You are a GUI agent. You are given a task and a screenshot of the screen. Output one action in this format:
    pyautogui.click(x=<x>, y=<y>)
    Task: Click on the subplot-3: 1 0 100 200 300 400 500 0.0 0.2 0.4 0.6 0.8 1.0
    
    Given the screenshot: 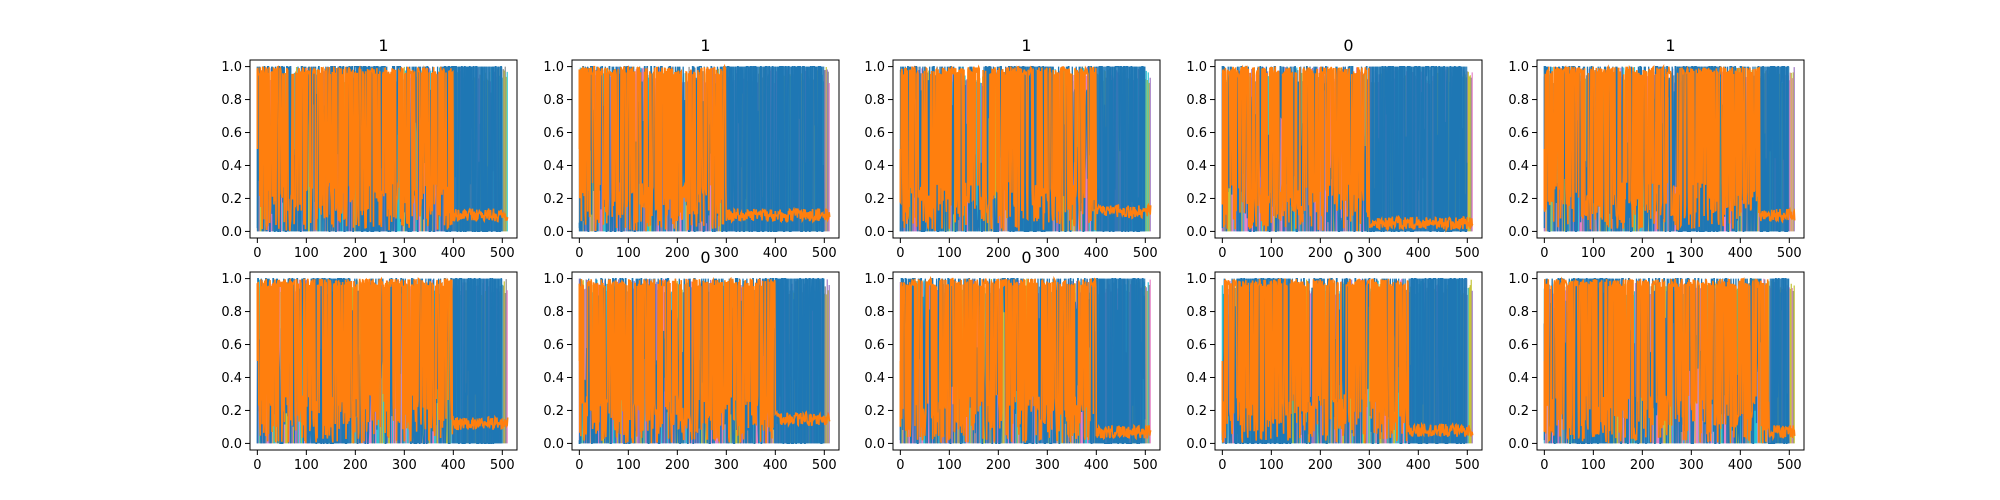 What is the action you would take?
    pyautogui.click(x=1012, y=148)
    